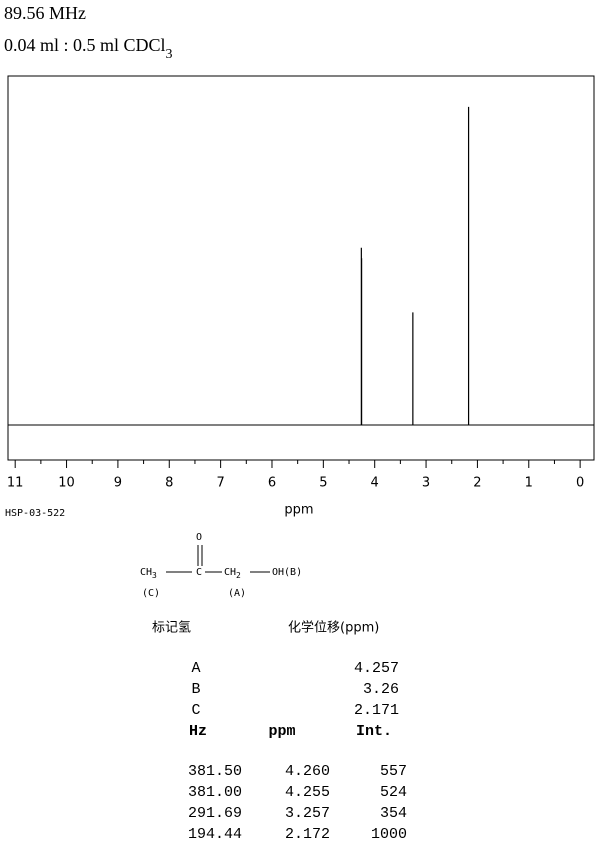 This screenshot has width=595, height=850. I want to click on table-cell: 4.255, so click(307, 792).